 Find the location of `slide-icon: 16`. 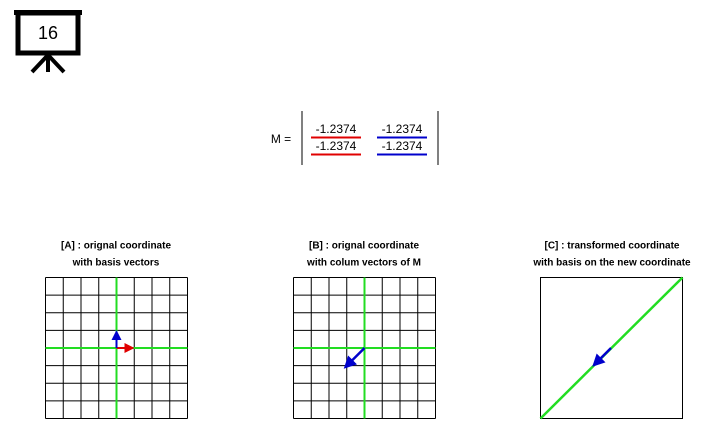

slide-icon: 16 is located at coordinates (48, 42).